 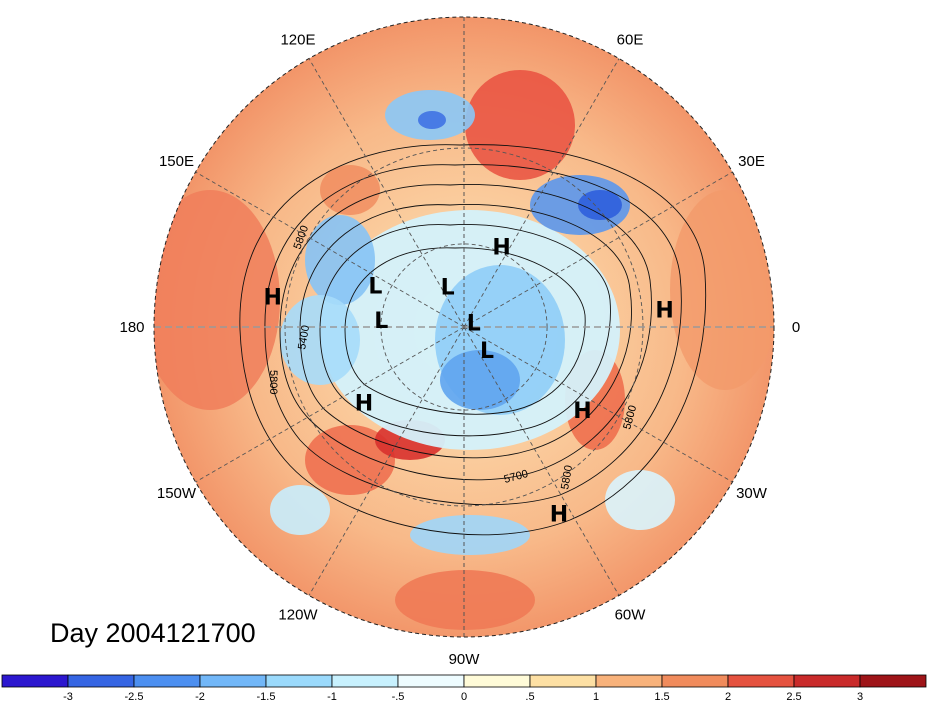 I want to click on colorbar-tick-label: -1, so click(x=332, y=696).